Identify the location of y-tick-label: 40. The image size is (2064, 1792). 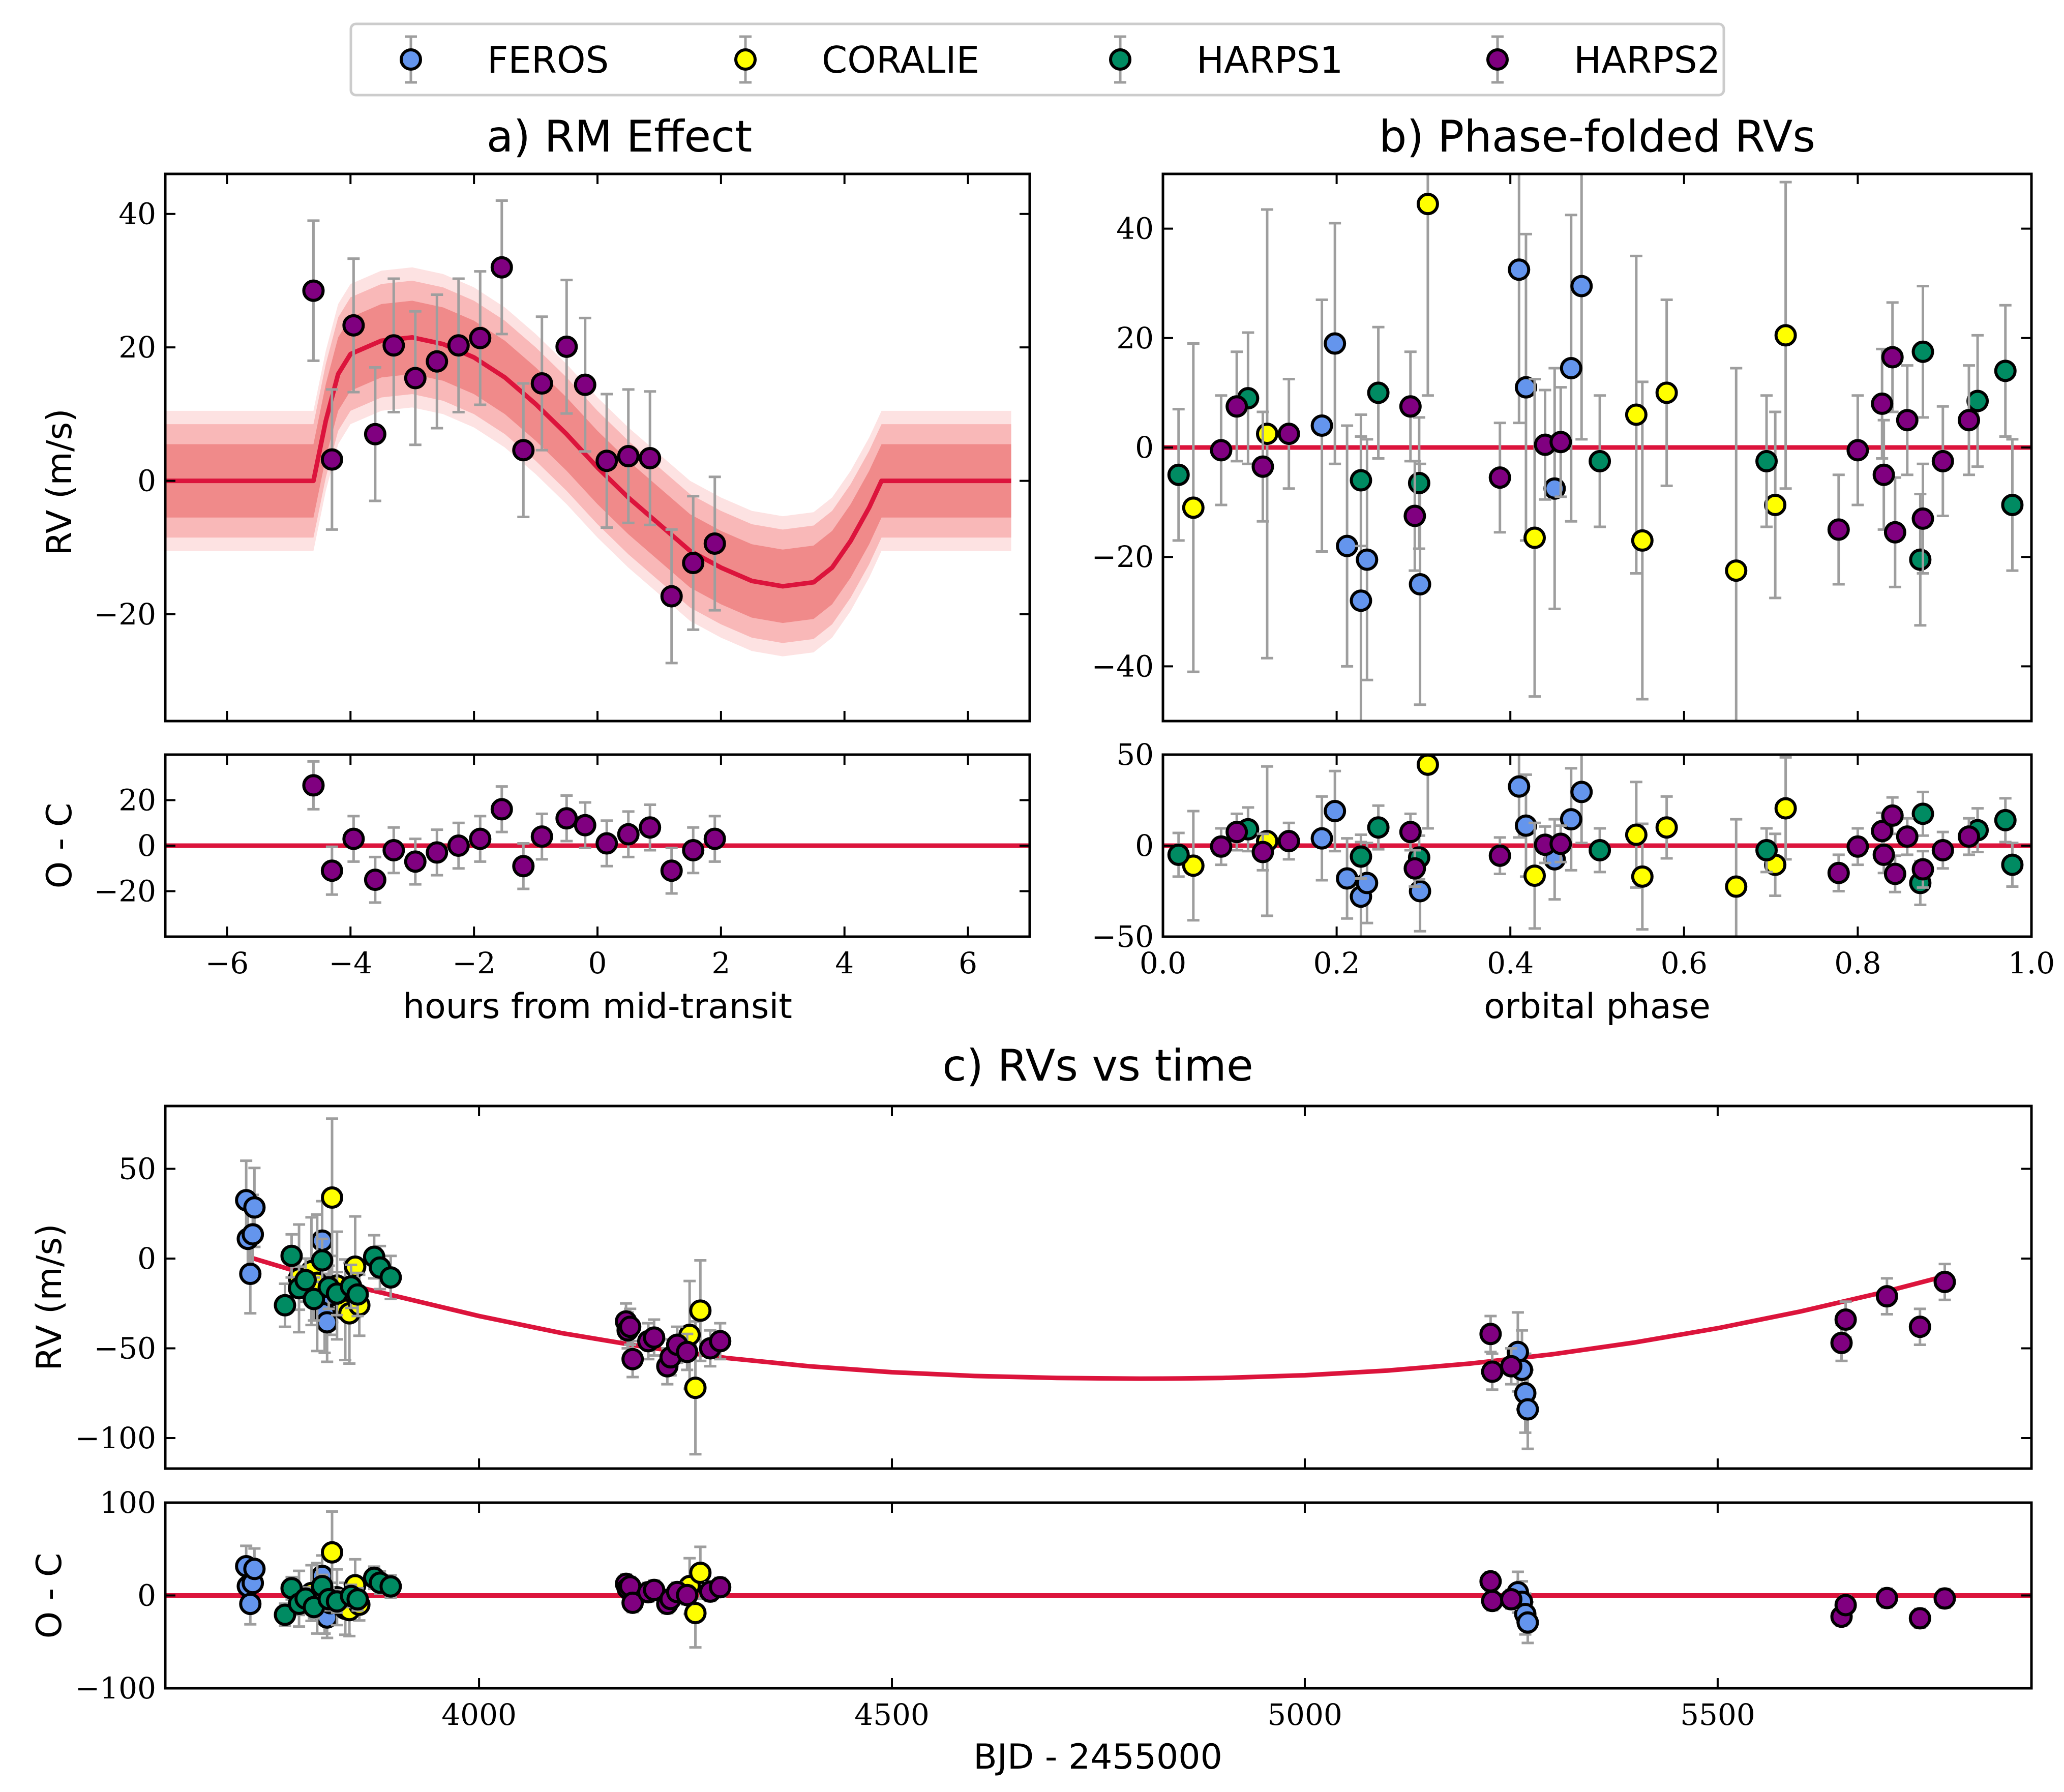
(137, 214).